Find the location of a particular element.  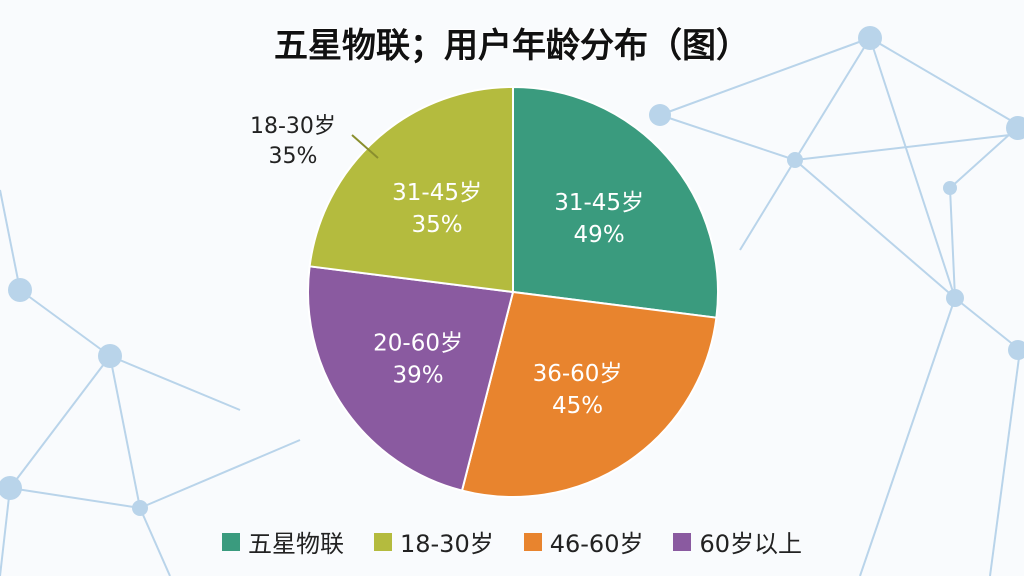

legend-item: 五星物联 is located at coordinates (282, 541).